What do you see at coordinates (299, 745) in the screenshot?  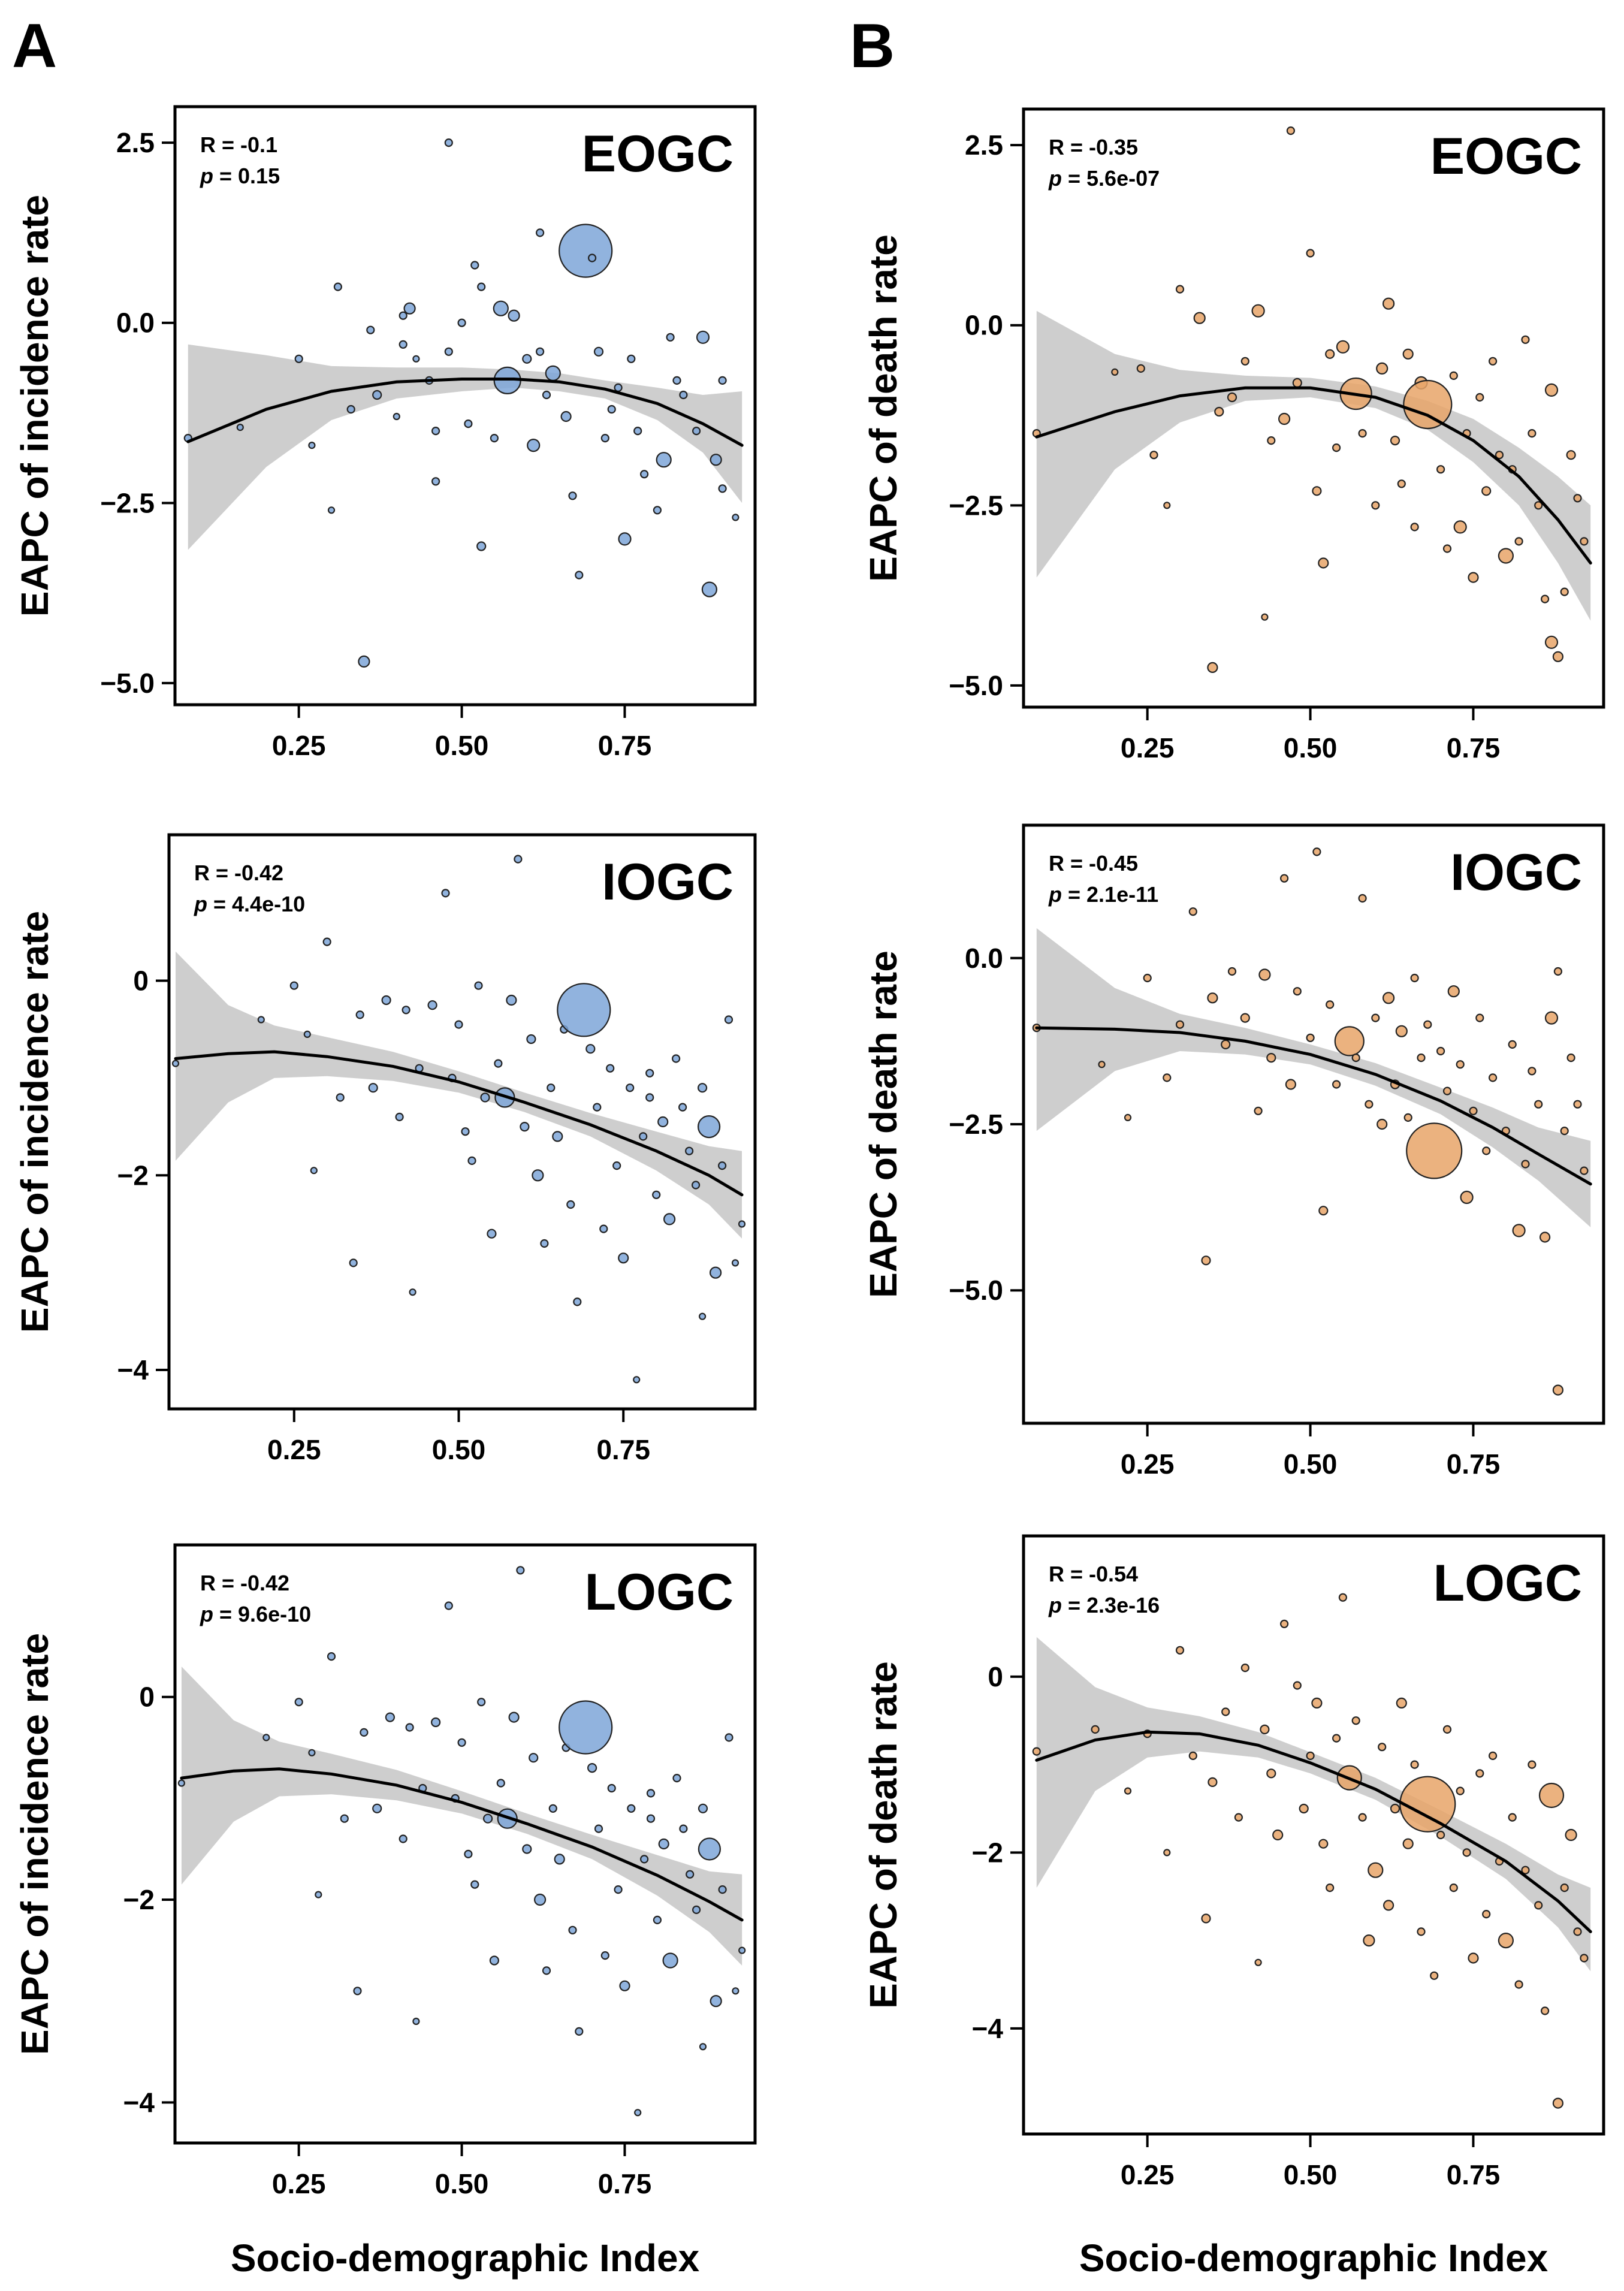 I see `x-tick-label: 0.25` at bounding box center [299, 745].